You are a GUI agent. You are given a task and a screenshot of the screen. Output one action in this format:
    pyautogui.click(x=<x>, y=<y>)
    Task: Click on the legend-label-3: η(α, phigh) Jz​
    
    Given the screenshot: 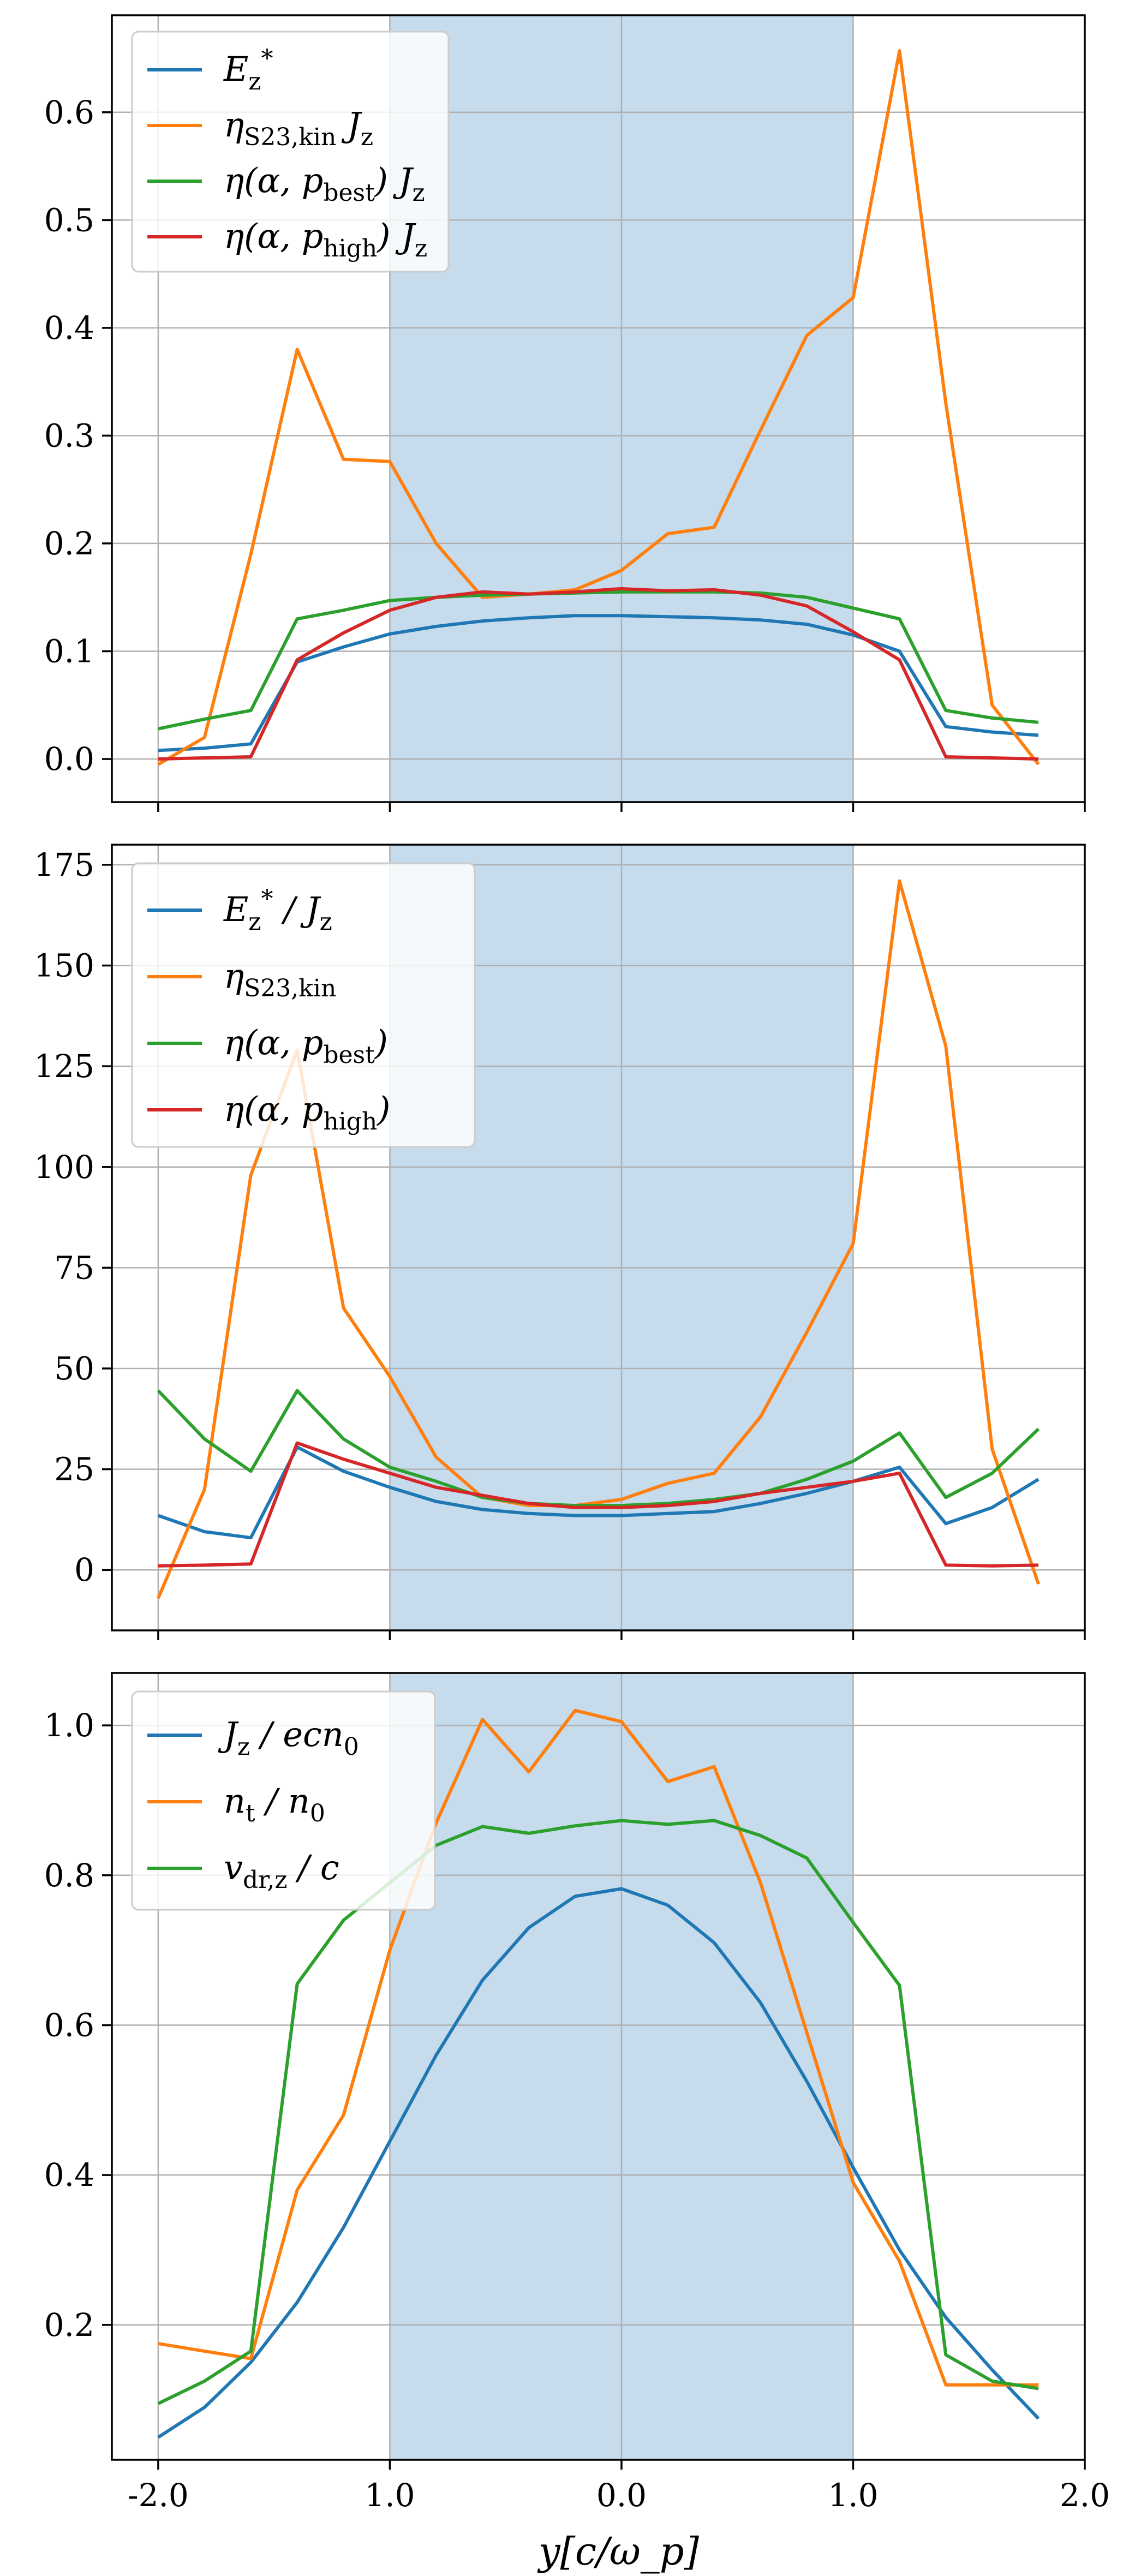 What is the action you would take?
    pyautogui.click(x=325, y=239)
    